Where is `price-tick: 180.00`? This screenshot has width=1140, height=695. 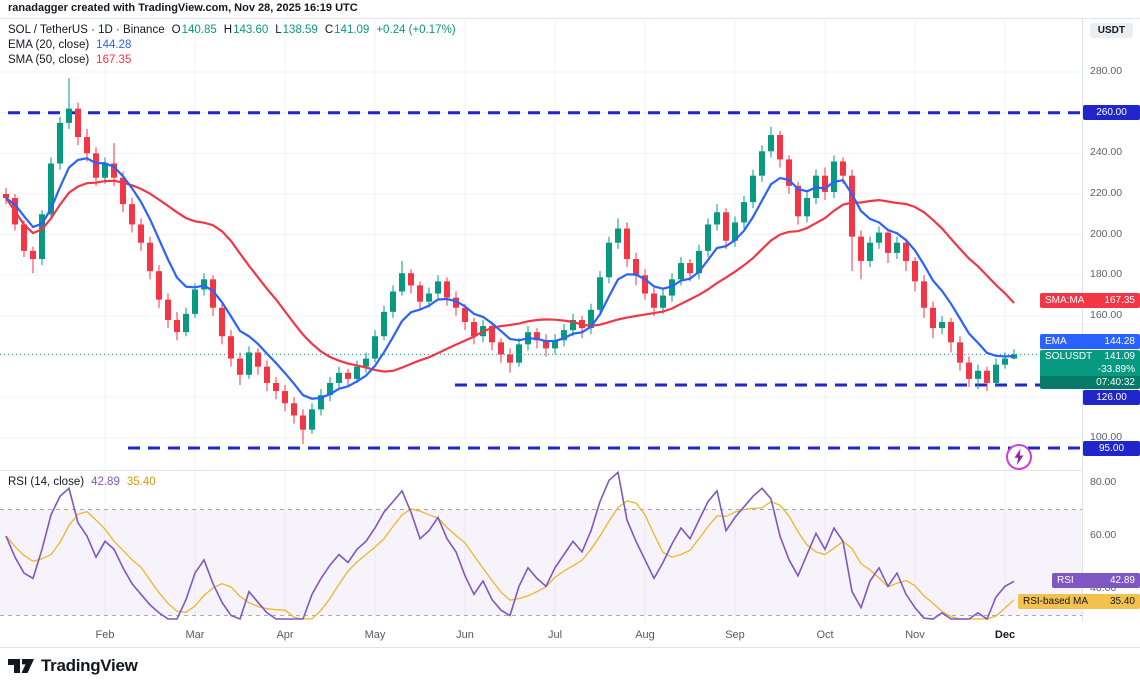 price-tick: 180.00 is located at coordinates (1106, 274).